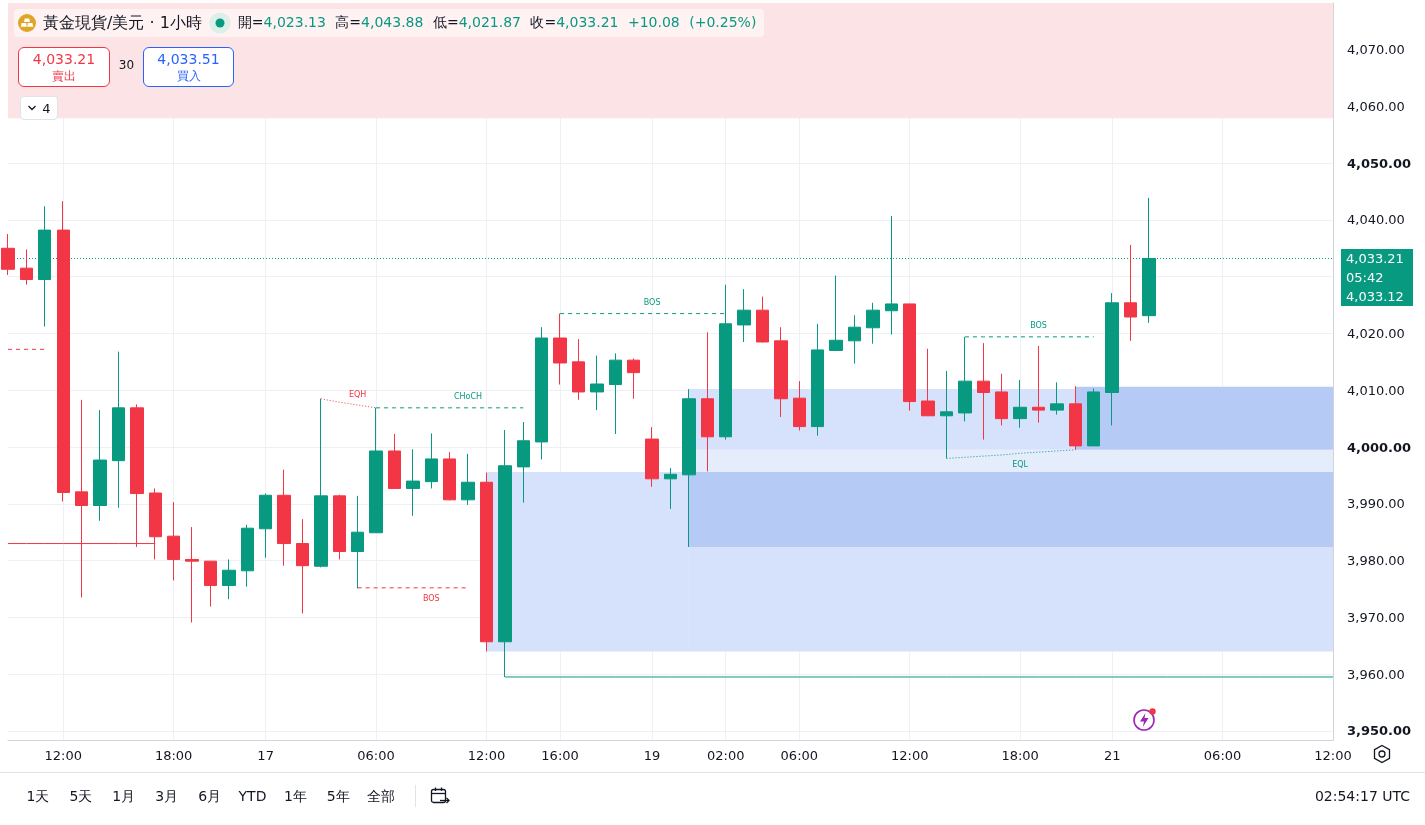 This screenshot has width=1425, height=825. What do you see at coordinates (1112, 755) in the screenshot?
I see `x-tick-label: 21` at bounding box center [1112, 755].